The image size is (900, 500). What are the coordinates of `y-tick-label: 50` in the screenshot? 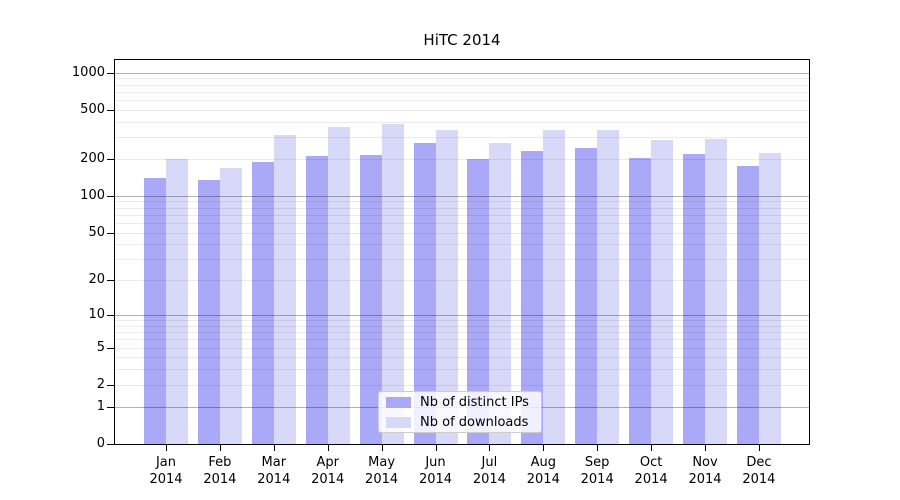 It's located at (96, 232).